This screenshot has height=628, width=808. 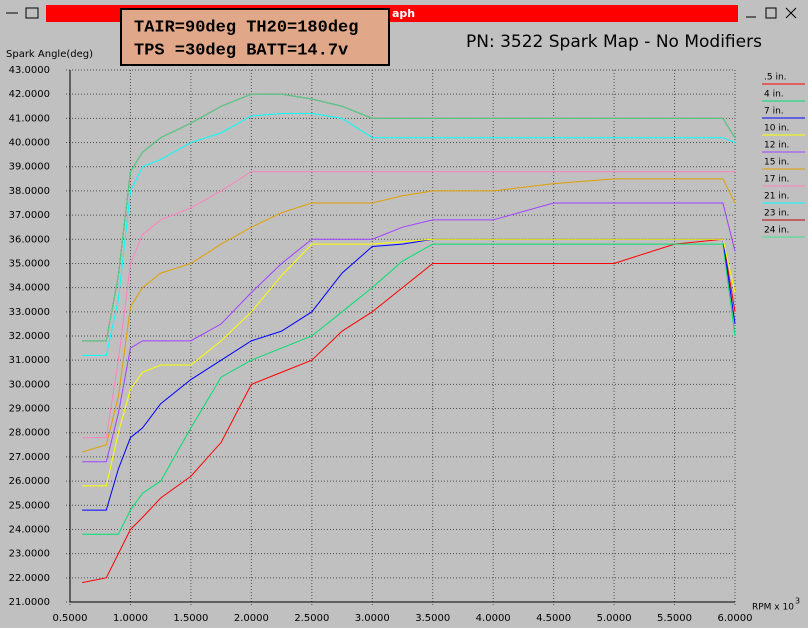 What do you see at coordinates (735, 618) in the screenshot?
I see `x-tick-label: 6.0000` at bounding box center [735, 618].